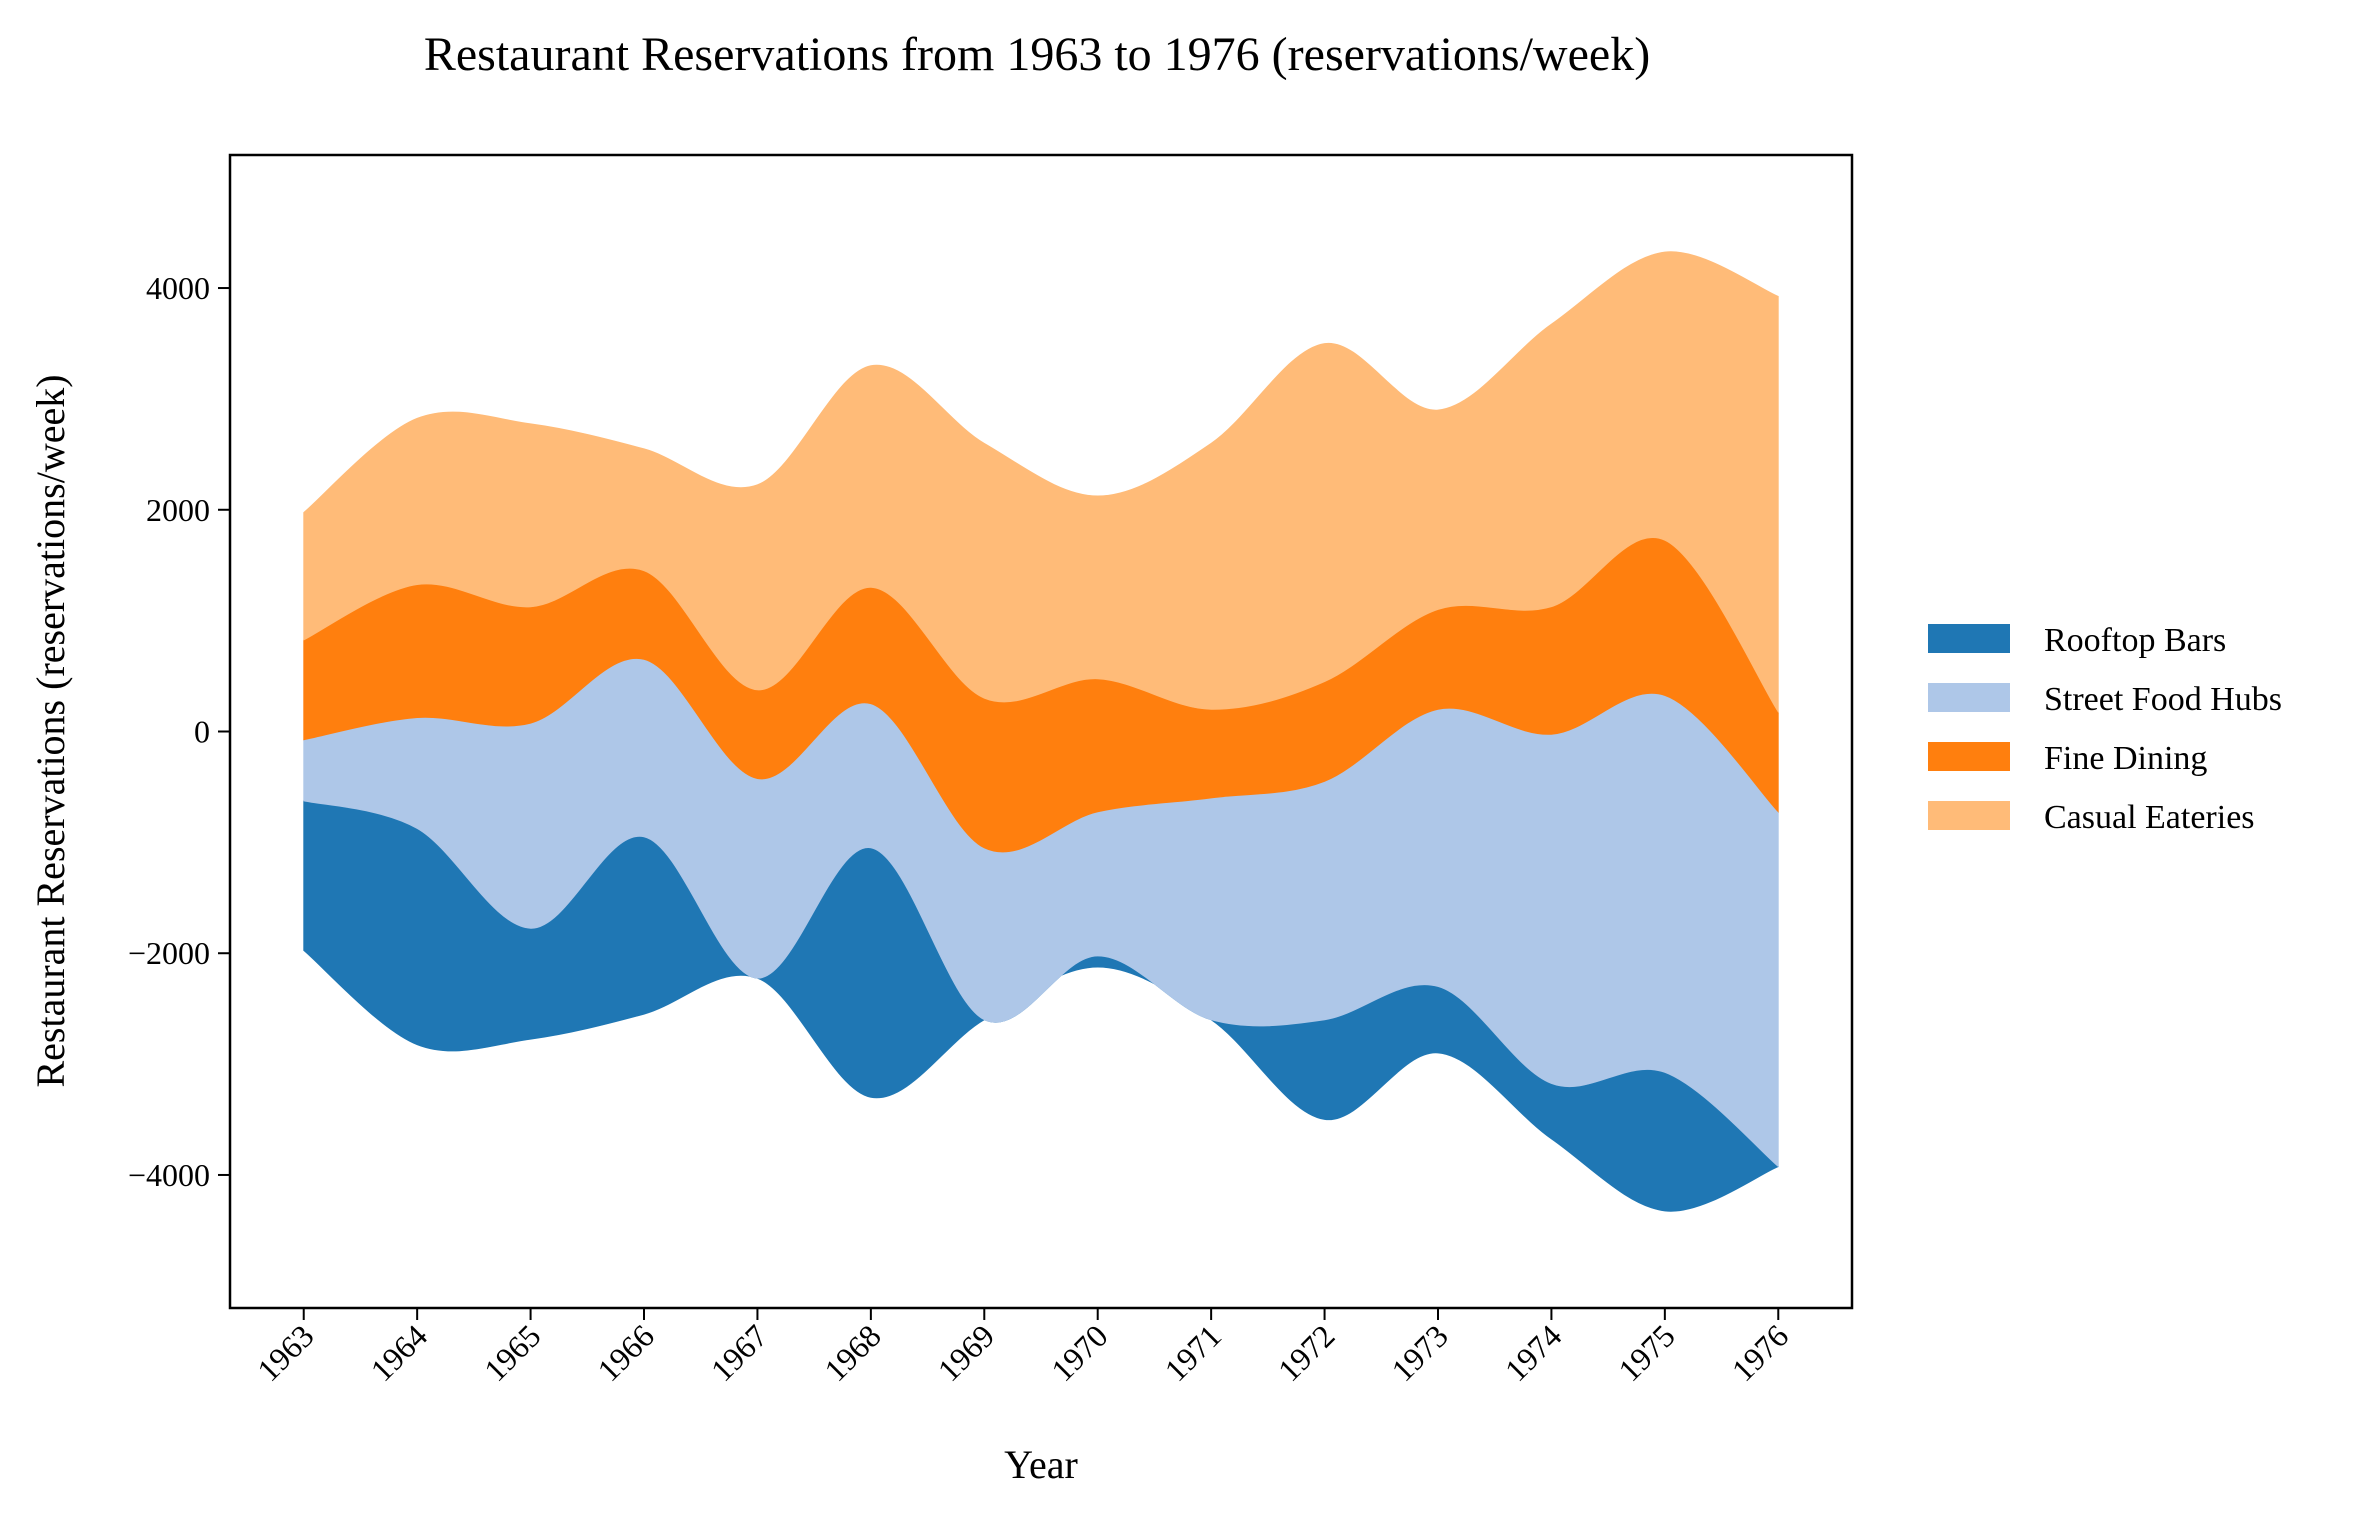 This screenshot has width=2373, height=1522. Describe the element at coordinates (1419, 1352) in the screenshot. I see `x-tick-label: 1973` at that location.